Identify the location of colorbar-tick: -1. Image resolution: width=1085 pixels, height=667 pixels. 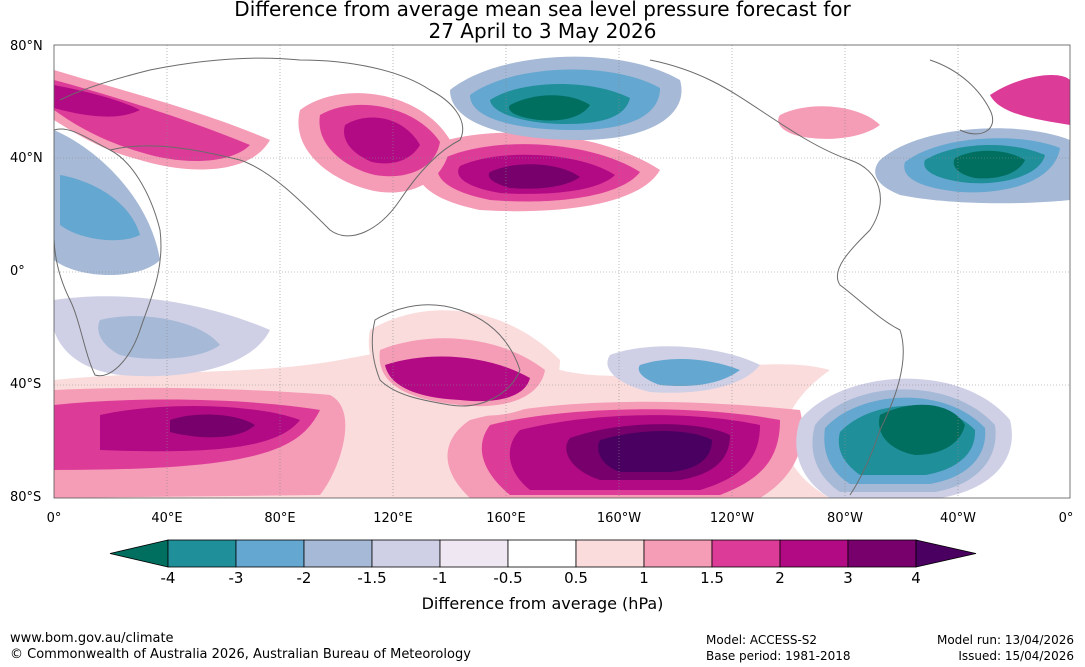
(440, 578).